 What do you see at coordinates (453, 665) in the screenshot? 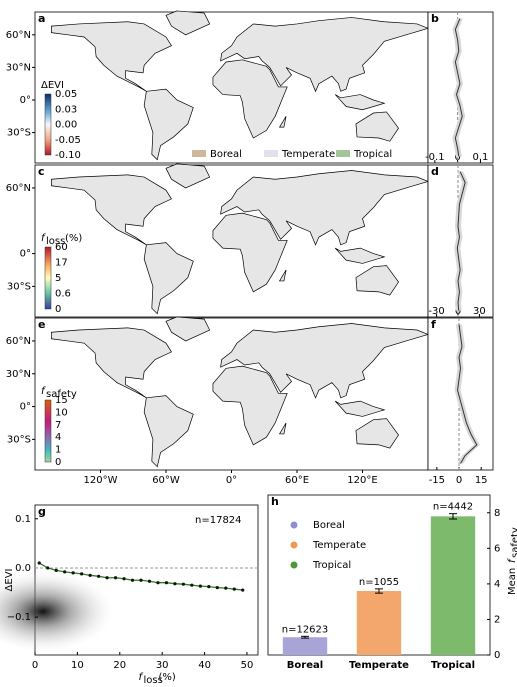
I see `x-tick-label: Tropical` at bounding box center [453, 665].